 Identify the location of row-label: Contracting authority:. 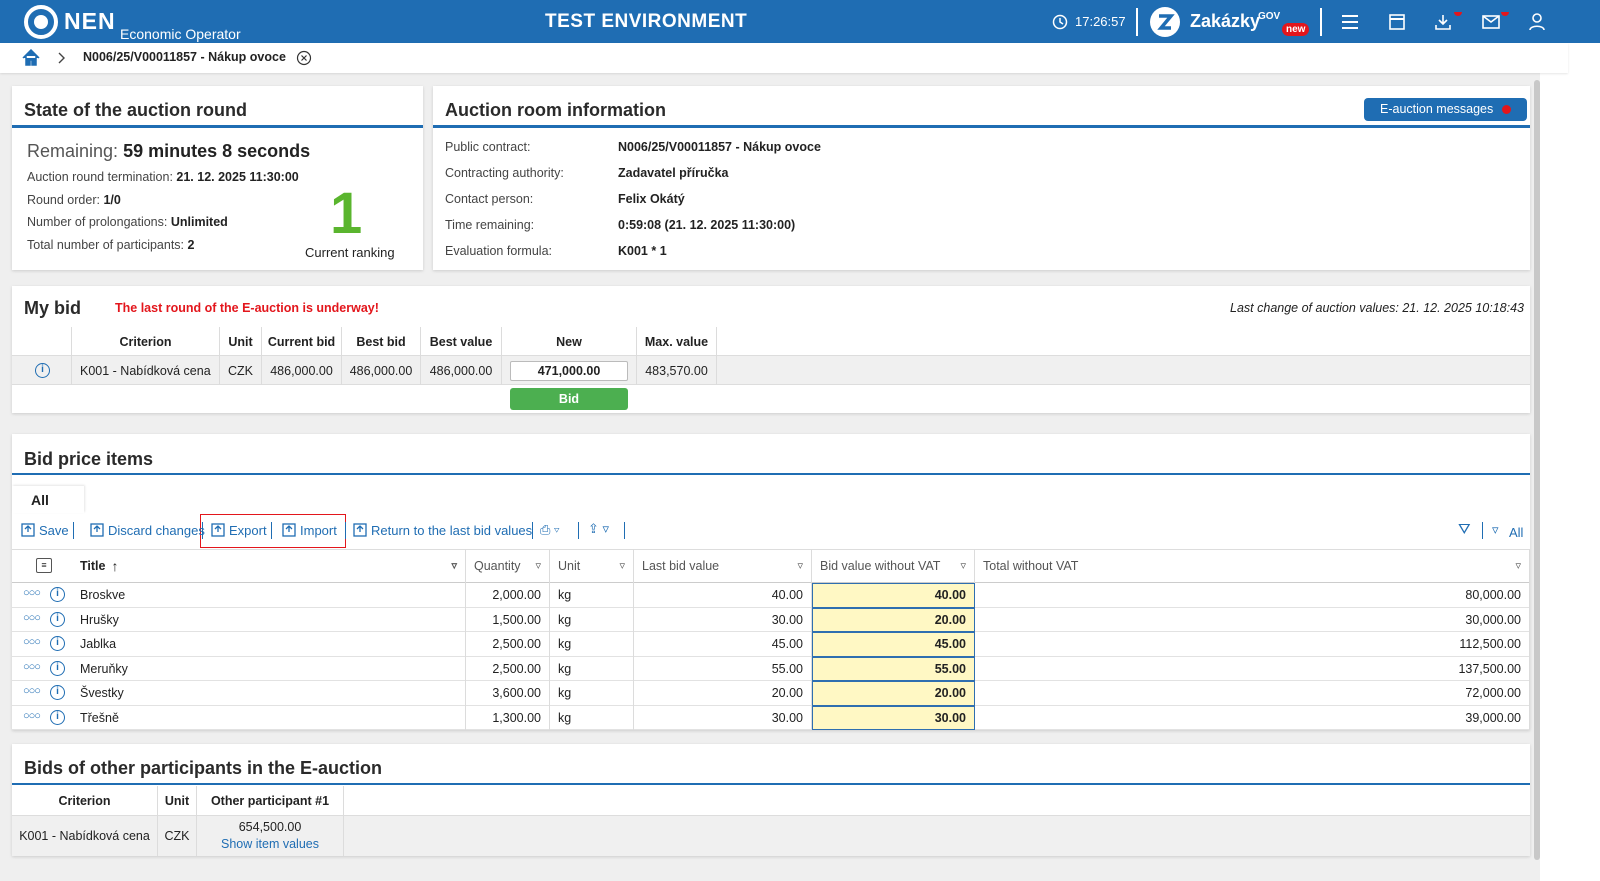
(504, 173).